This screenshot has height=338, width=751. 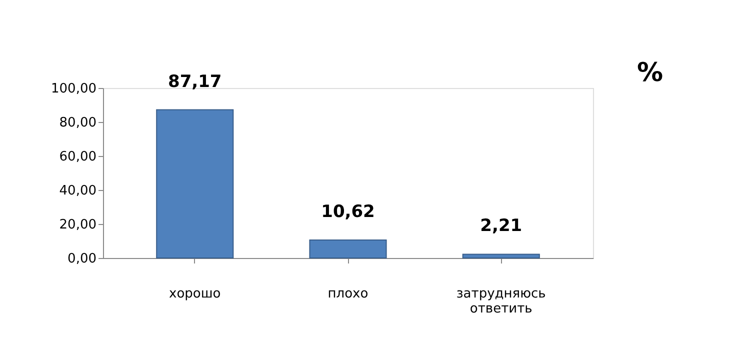 What do you see at coordinates (348, 294) in the screenshot?
I see `x-tick-label: плохо` at bounding box center [348, 294].